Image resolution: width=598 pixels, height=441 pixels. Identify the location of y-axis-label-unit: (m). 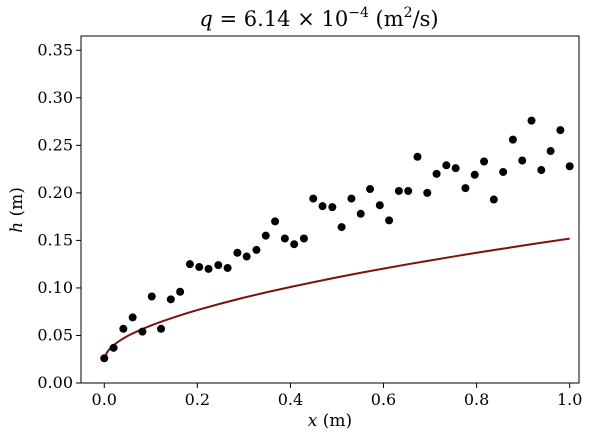
(17, 204).